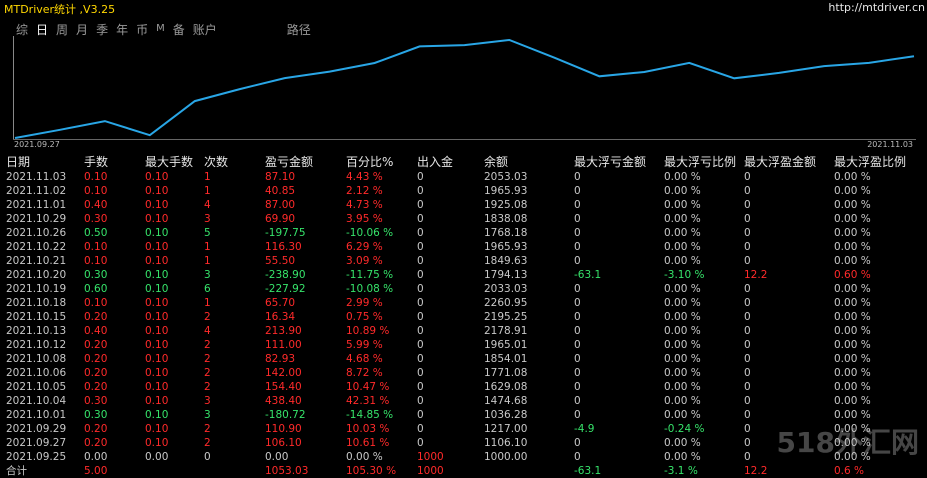 The image size is (927, 478). Describe the element at coordinates (610, 162) in the screenshot. I see `column-header: 最大浮亏金额` at that location.